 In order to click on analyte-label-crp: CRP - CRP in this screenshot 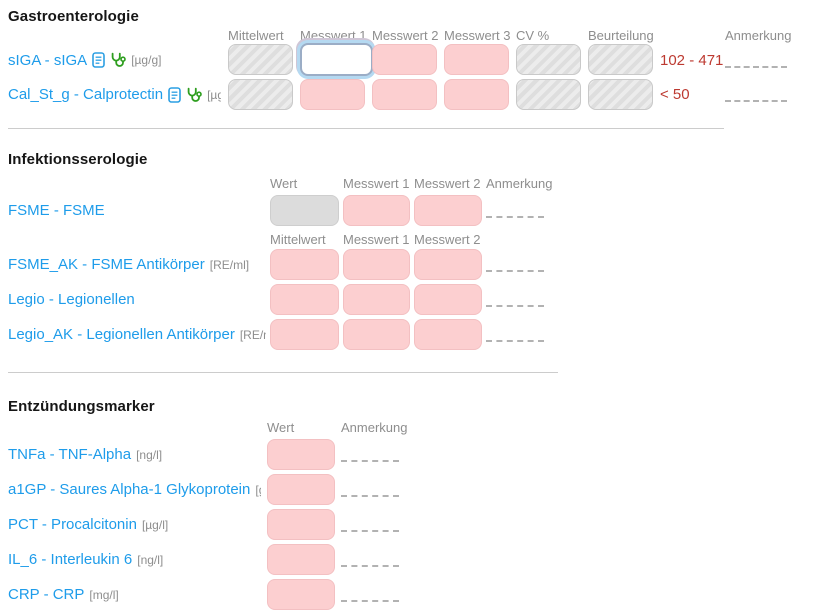, I will do `click(46, 594)`.